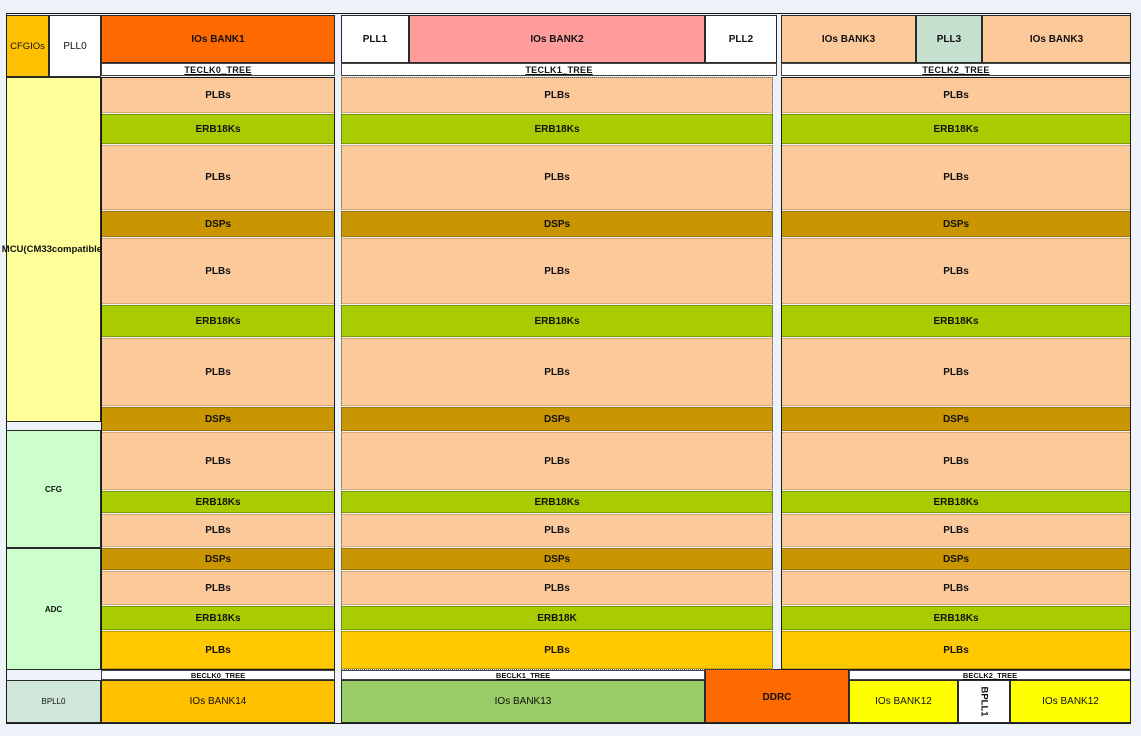 The width and height of the screenshot is (1141, 736). I want to click on erb-r13-c1: ERB18K, so click(557, 618).